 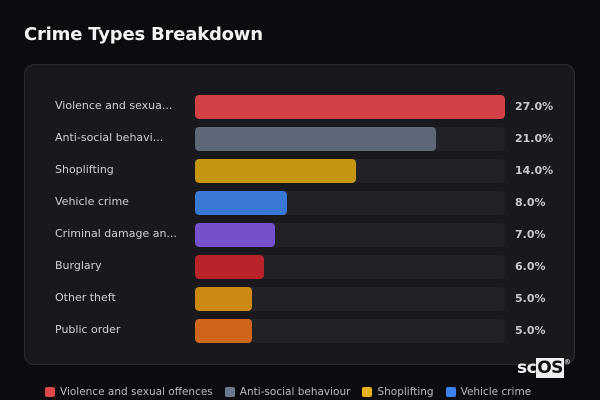 I want to click on legend-label: Violence and sexual offences, so click(x=136, y=392).